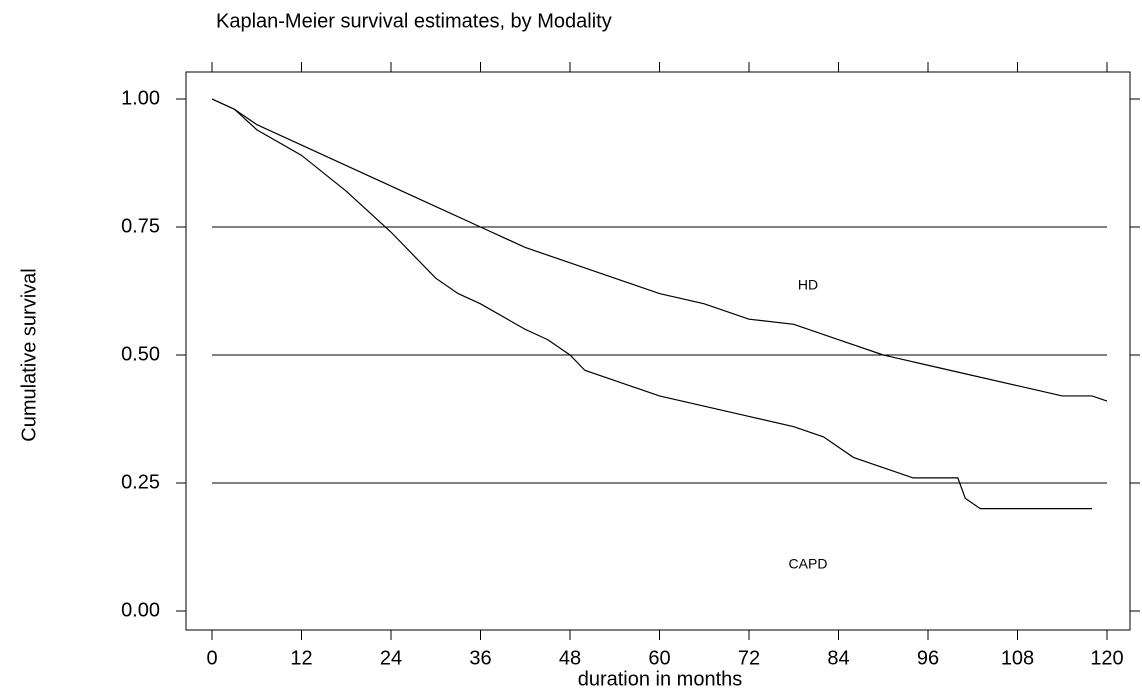 This screenshot has height=697, width=1142. Describe the element at coordinates (301, 658) in the screenshot. I see `x-tick-label: 12` at that location.